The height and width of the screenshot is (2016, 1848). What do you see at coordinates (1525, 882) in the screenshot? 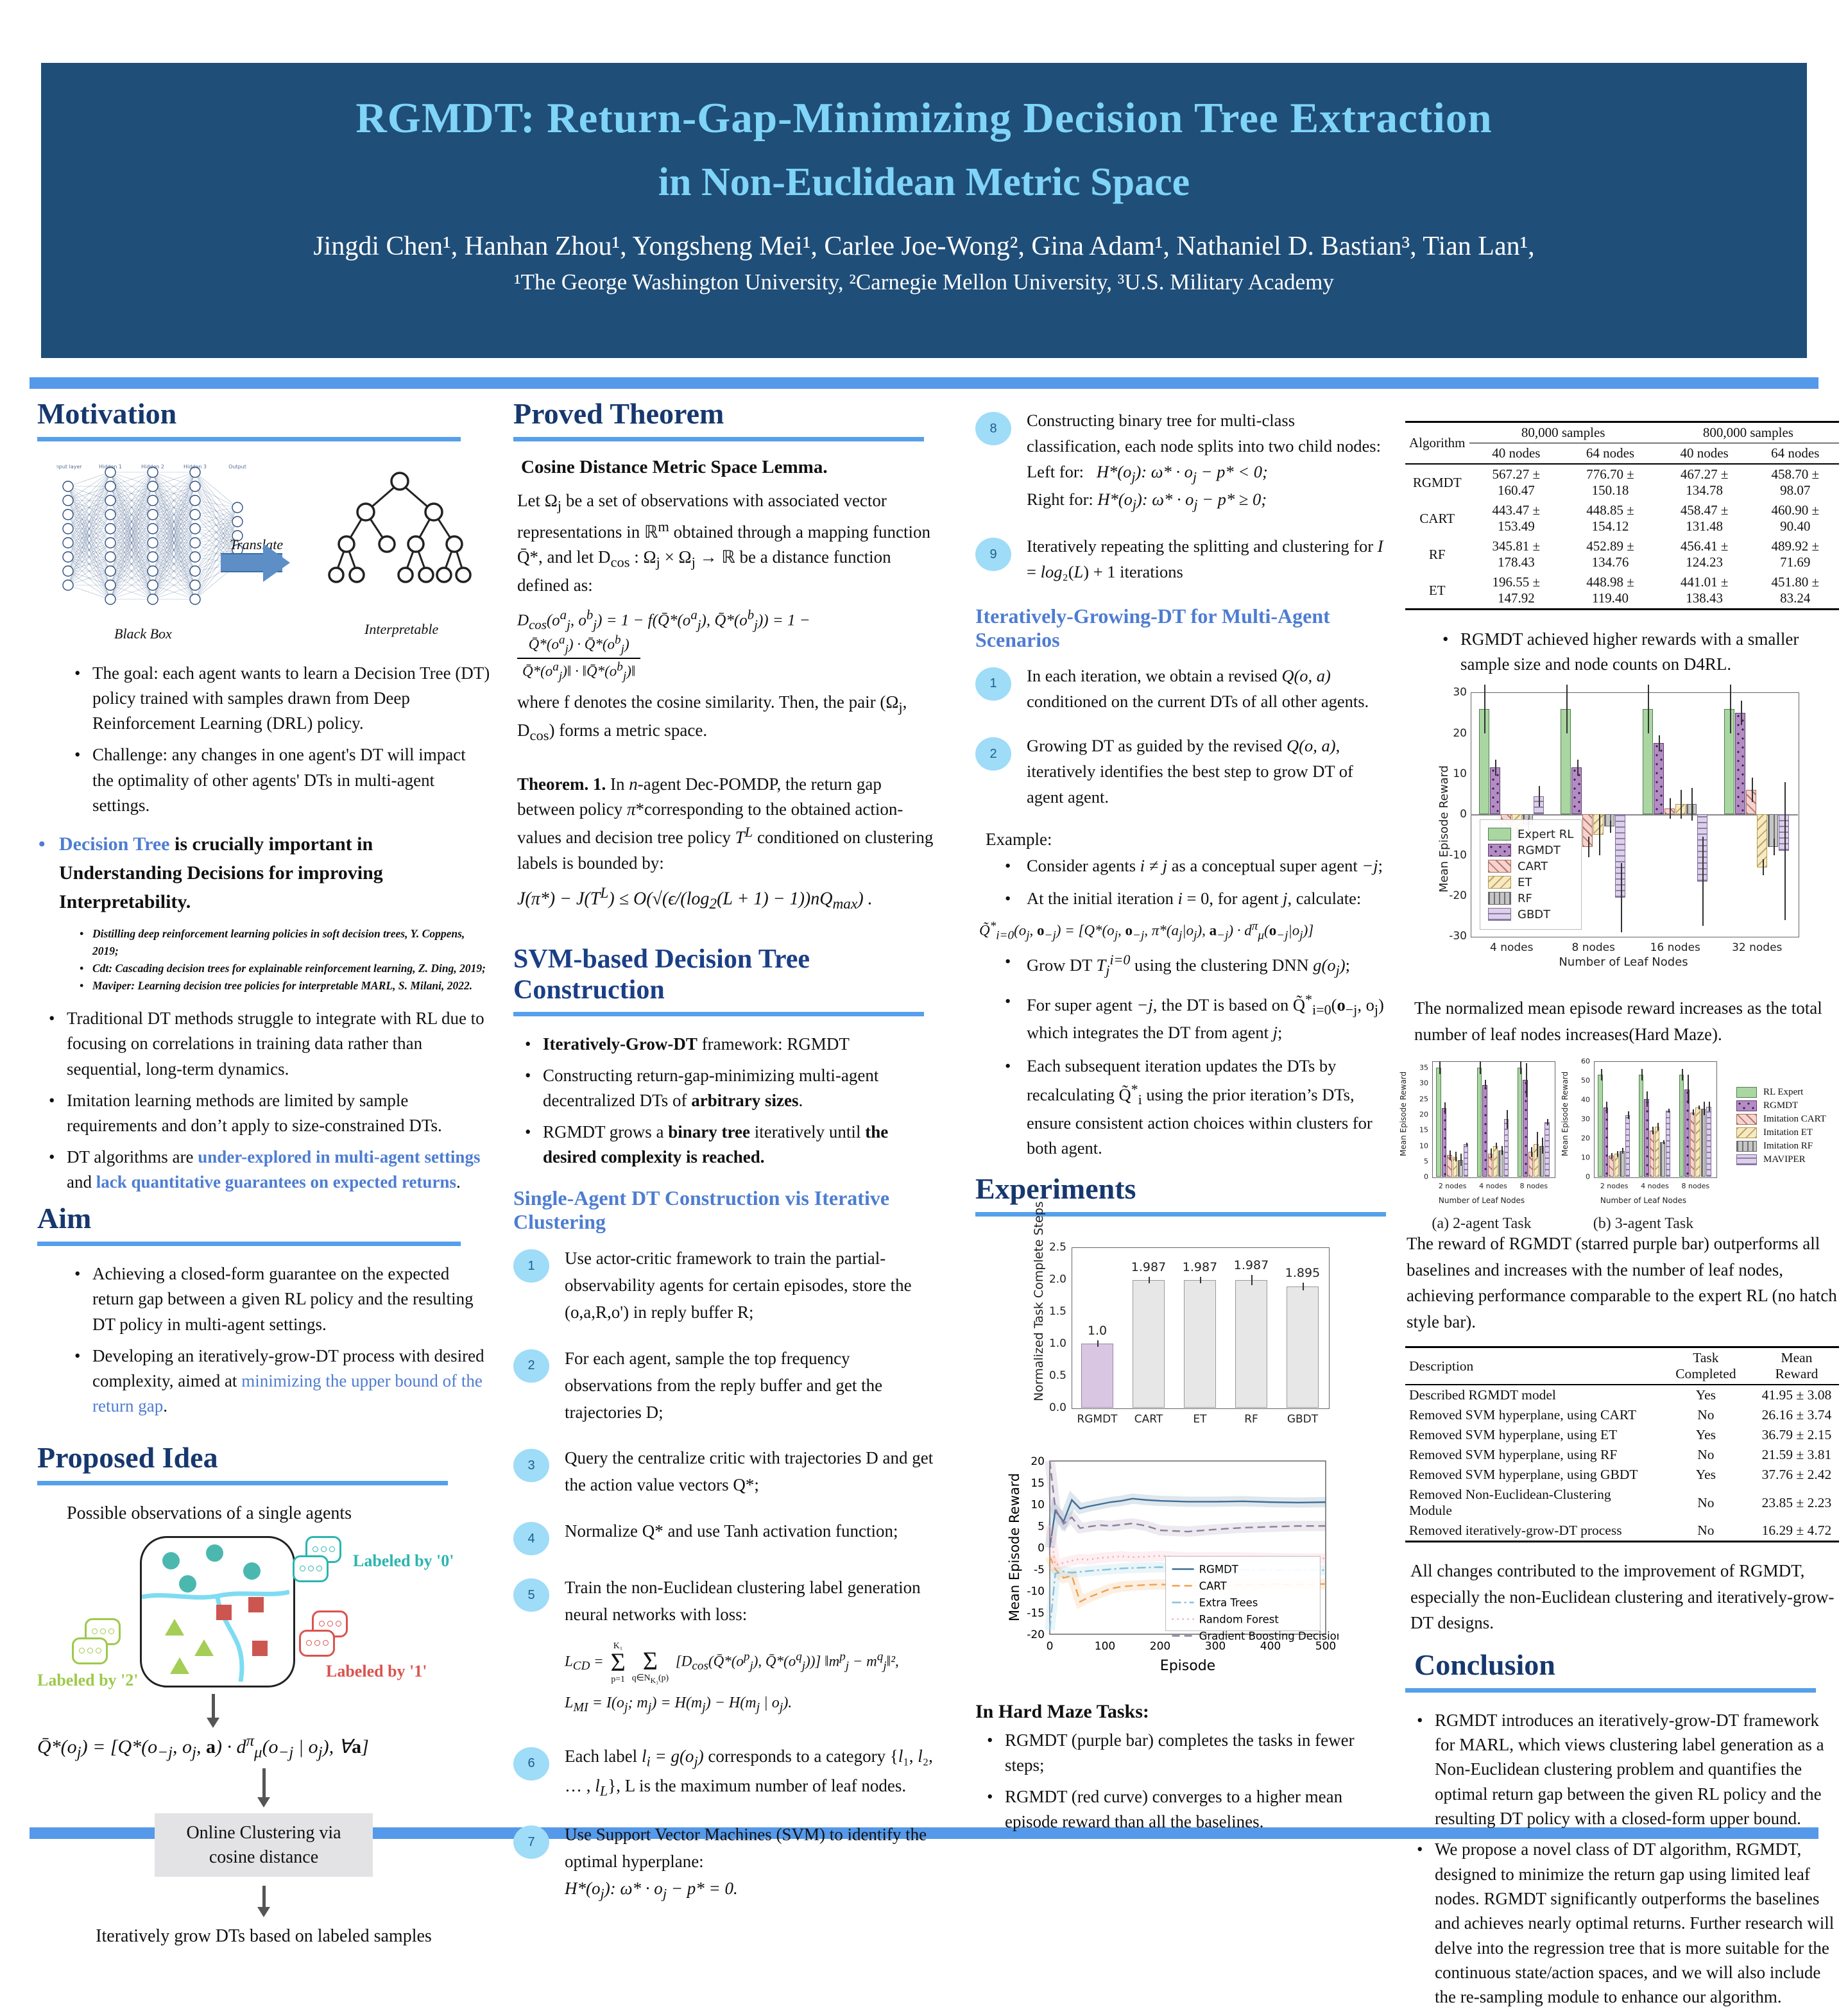
I see `legend-label: ET` at bounding box center [1525, 882].